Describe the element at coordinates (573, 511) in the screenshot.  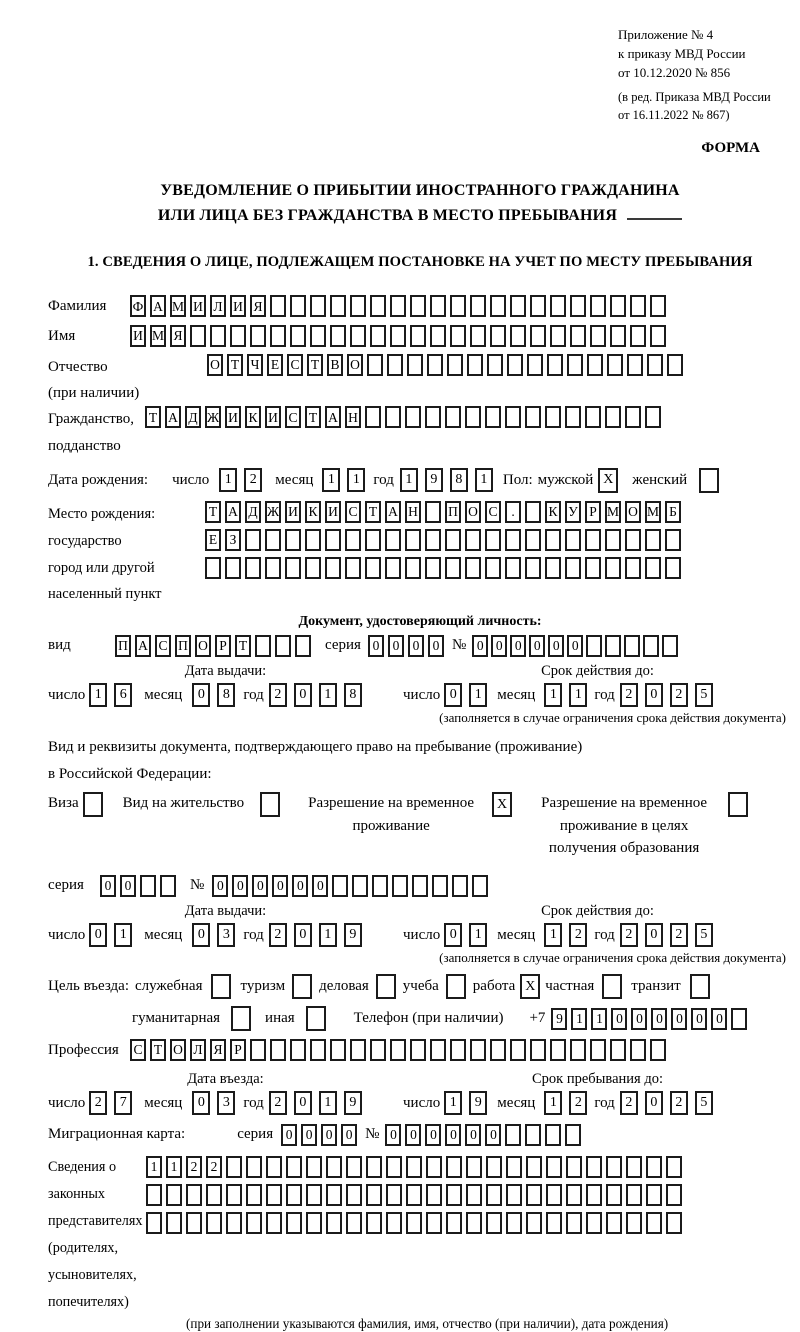
I see `char-cell: У` at that location.